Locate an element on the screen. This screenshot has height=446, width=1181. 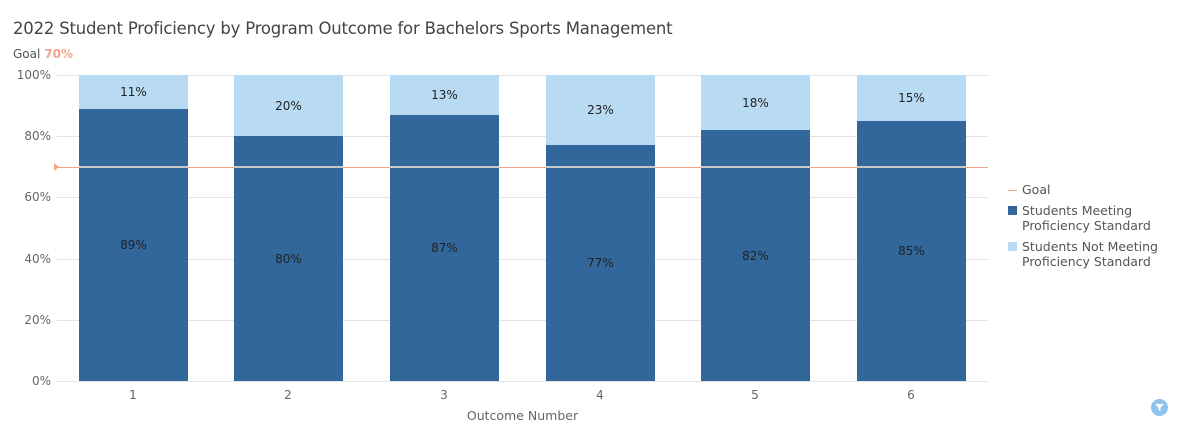
x-tick-label: 2 is located at coordinates (288, 395).